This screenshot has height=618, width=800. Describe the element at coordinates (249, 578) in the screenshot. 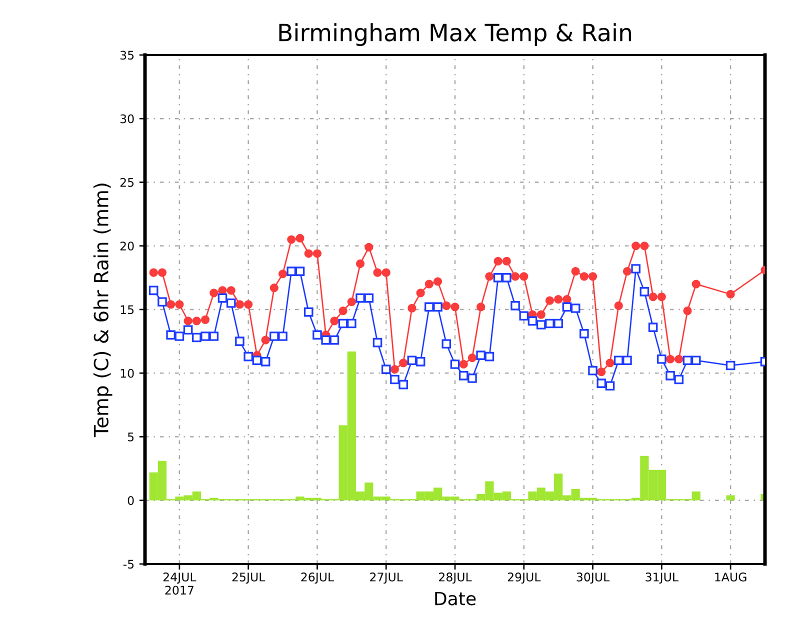

I see `x-tick-label: 25JUL` at that location.